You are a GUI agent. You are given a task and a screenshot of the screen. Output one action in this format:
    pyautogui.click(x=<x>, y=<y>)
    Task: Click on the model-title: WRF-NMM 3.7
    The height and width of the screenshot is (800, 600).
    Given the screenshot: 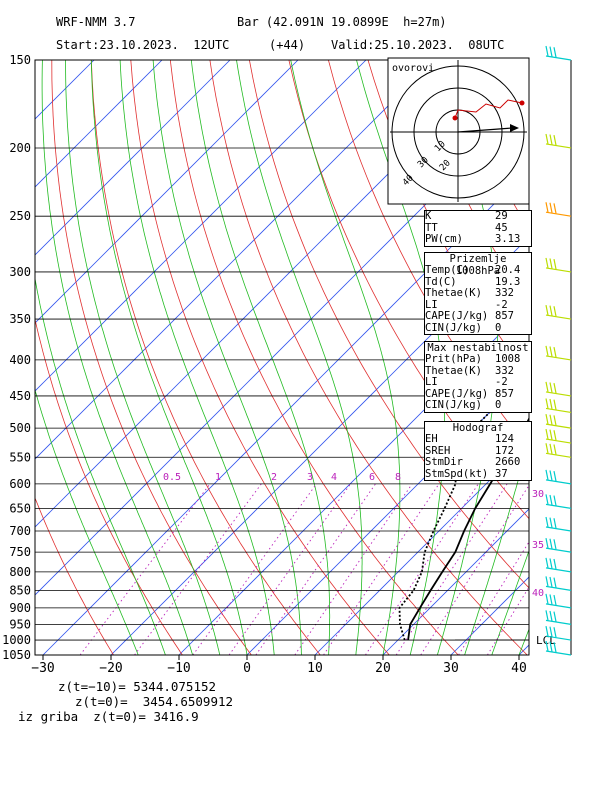 What is the action you would take?
    pyautogui.click(x=96, y=22)
    